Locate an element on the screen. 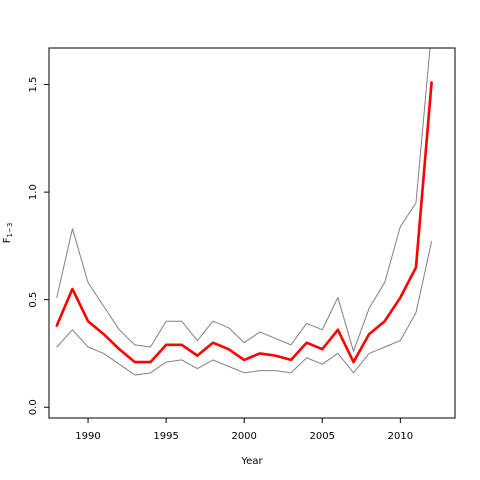 Image resolution: width=480 pixels, height=480 pixels. y-tick-label: 0.5 is located at coordinates (33, 300).